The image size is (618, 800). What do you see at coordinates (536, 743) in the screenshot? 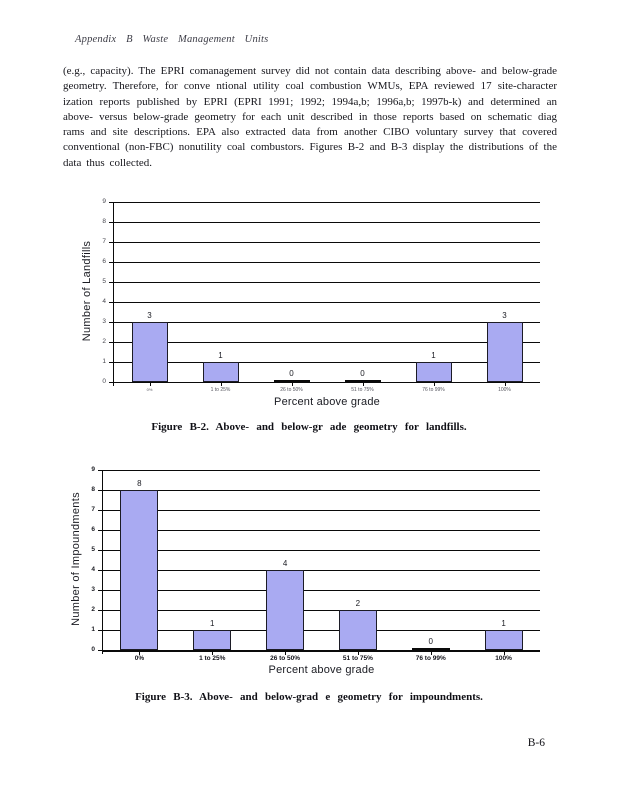
I see `page-number: B-6` at bounding box center [536, 743].